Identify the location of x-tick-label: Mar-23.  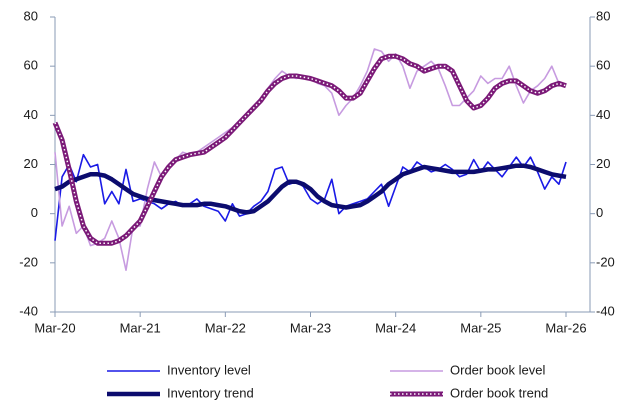
(310, 327).